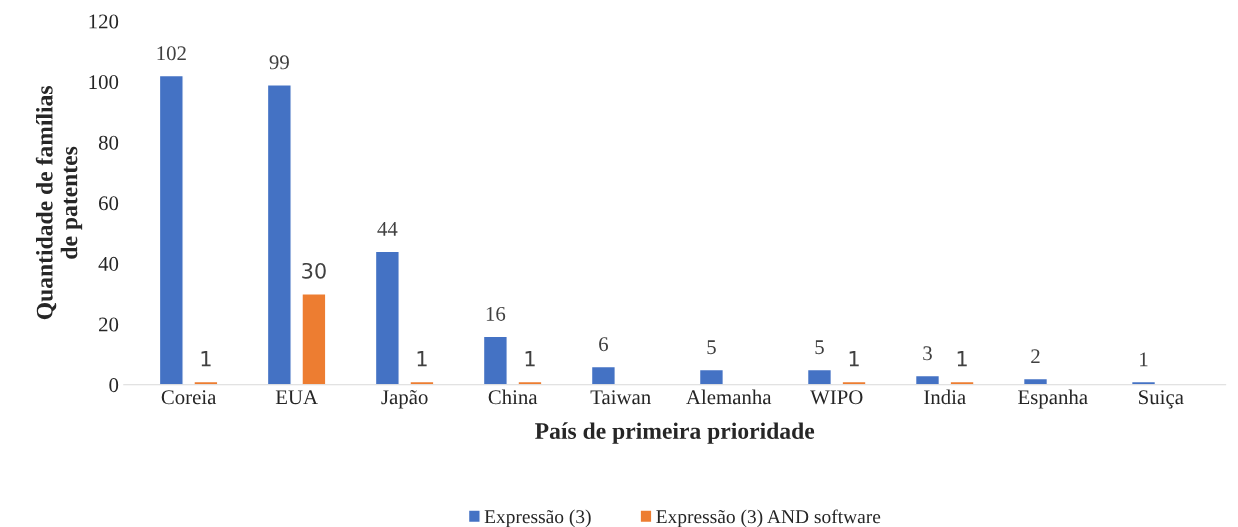 The width and height of the screenshot is (1238, 527). Describe the element at coordinates (296, 397) in the screenshot. I see `x-tick-label: EUA` at that location.